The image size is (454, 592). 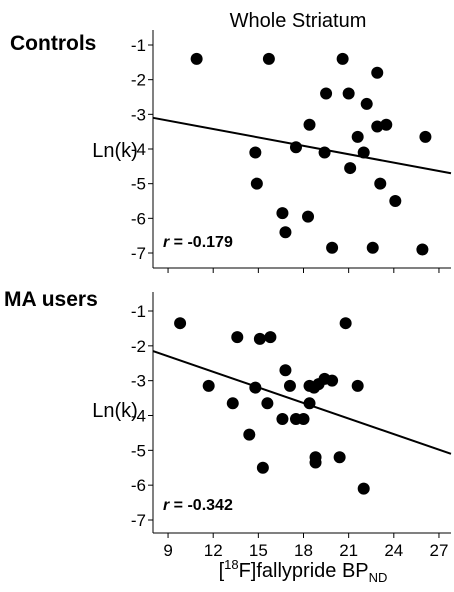 I want to click on x-tick-label: 12, so click(x=213, y=550).